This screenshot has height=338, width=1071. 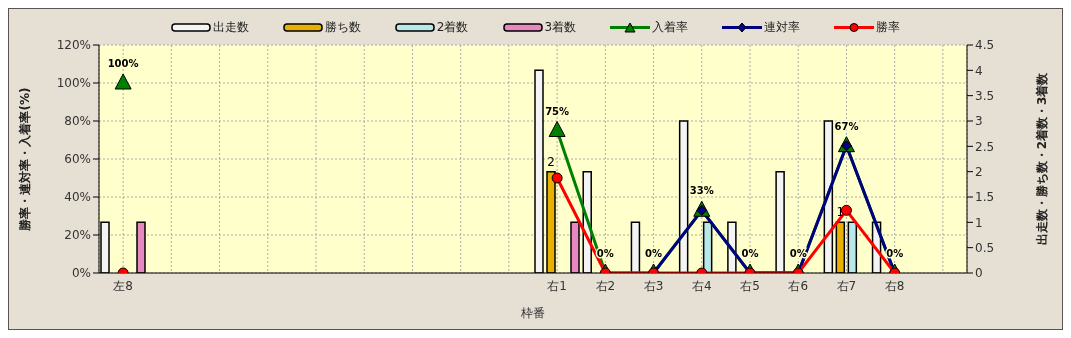 I want to click on y-axis-title: 勝率・連対率・入着率(%), so click(x=25, y=159).